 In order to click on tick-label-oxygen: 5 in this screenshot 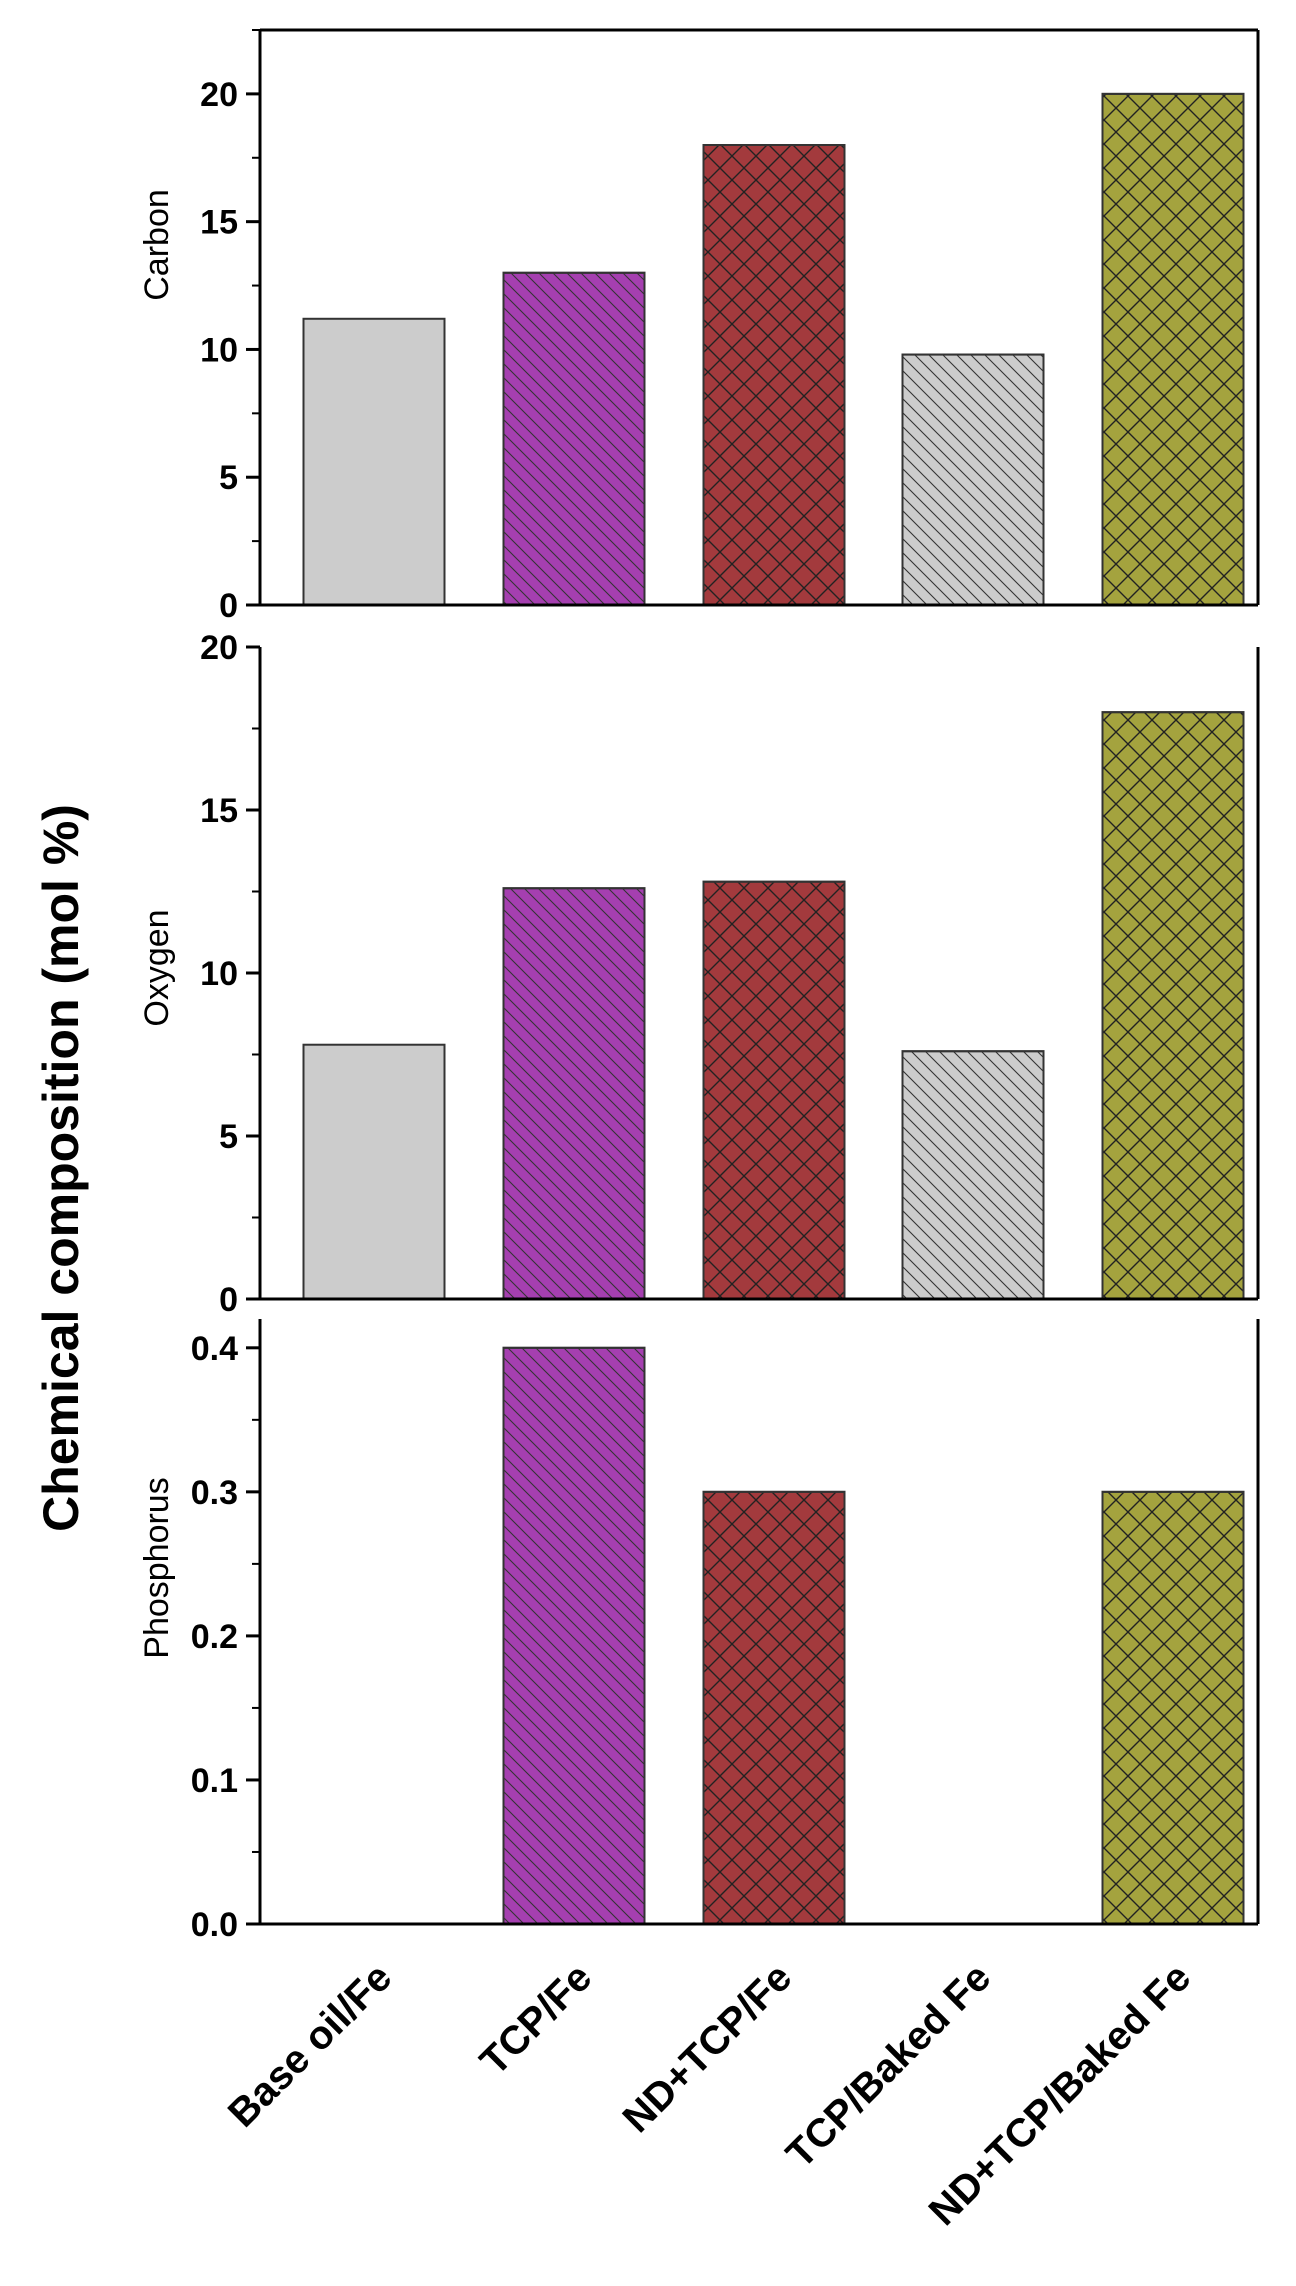, I will do `click(228, 1137)`.